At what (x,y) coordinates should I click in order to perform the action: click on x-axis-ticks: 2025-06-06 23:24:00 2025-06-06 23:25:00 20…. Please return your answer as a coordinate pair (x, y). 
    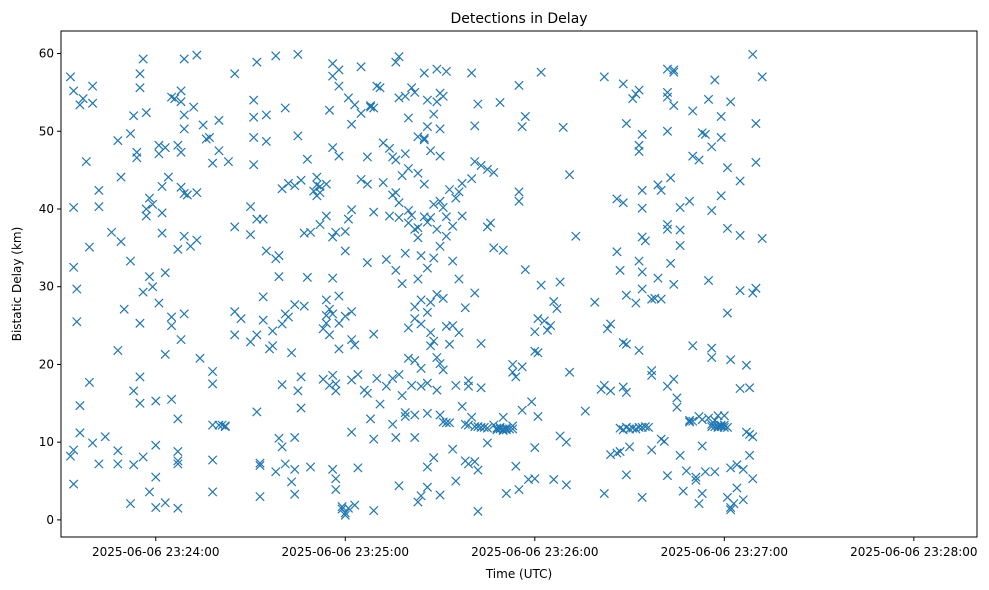
    Looking at the image, I should click on (535, 548).